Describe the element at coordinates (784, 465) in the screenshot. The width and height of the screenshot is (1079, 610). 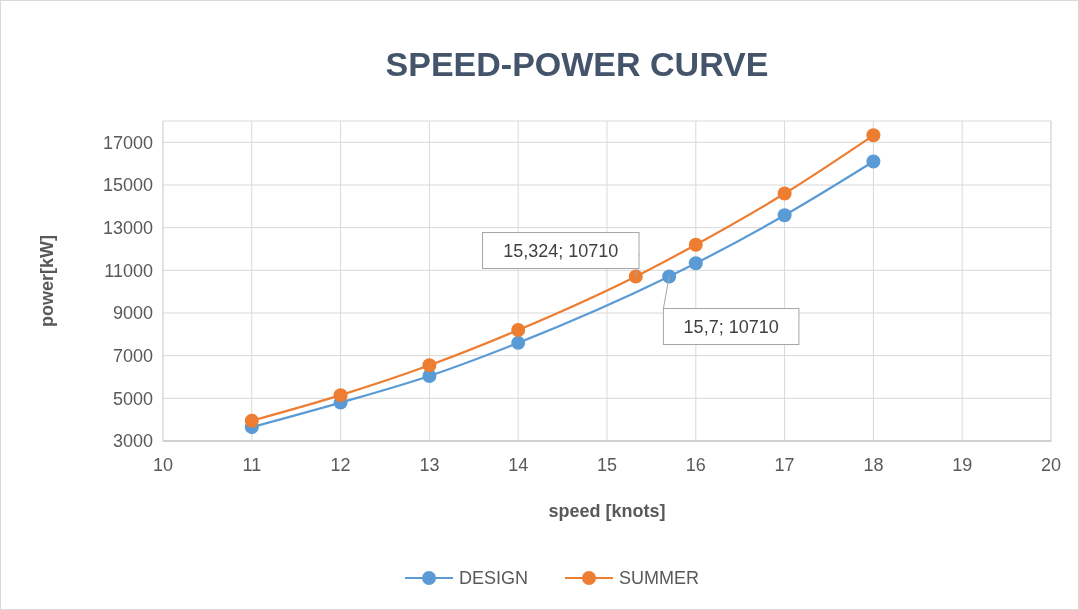
I see `x-tick-label: 17` at that location.